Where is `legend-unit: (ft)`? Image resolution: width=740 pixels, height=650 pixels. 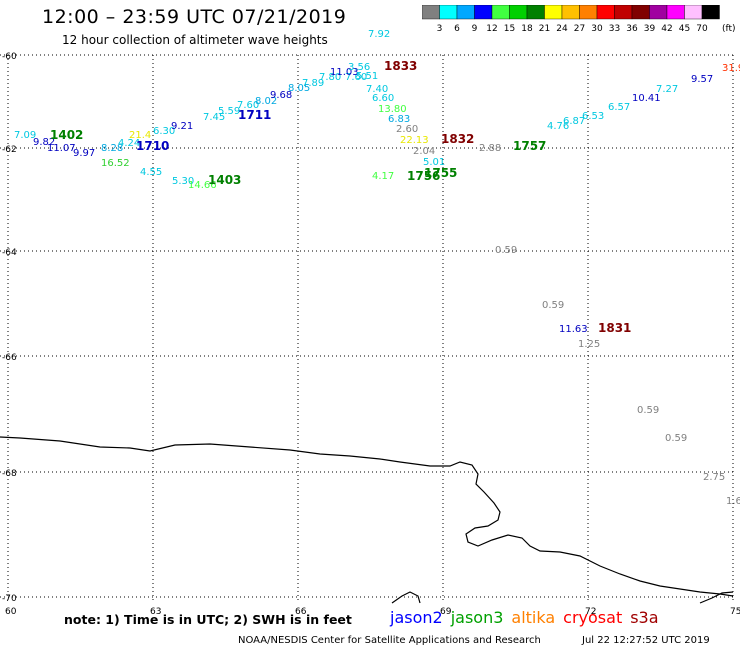
legend-unit: (ft) is located at coordinates (729, 29).